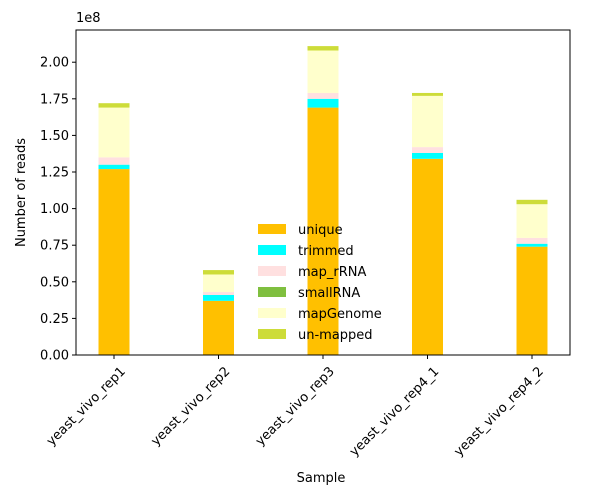  Describe the element at coordinates (54, 246) in the screenshot. I see `y-tick-label: 0.75` at that location.